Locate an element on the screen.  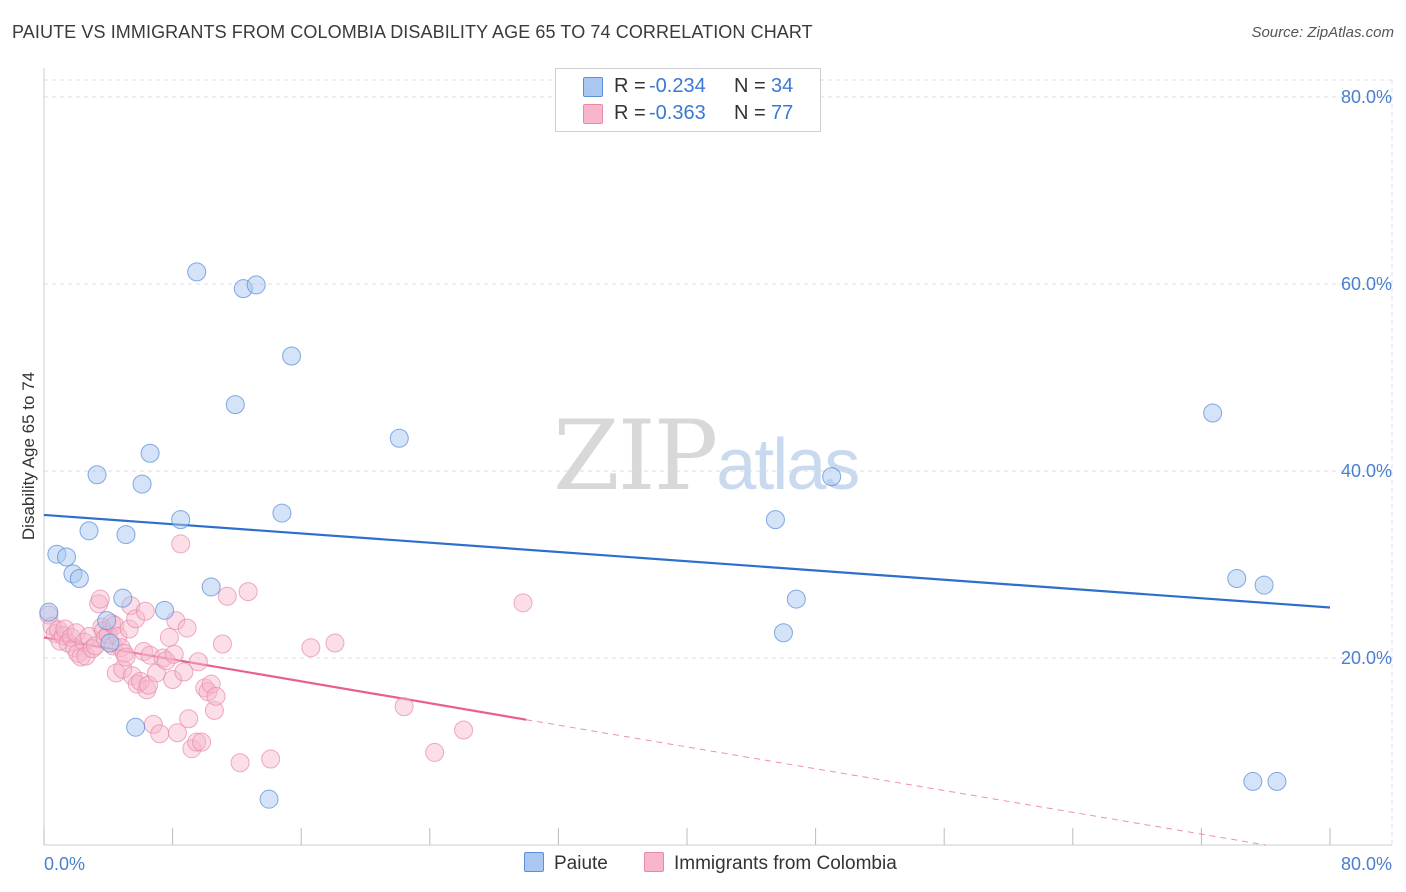
y-axis-label: Disability Age 65 to 74 is located at coordinates (28, 456).